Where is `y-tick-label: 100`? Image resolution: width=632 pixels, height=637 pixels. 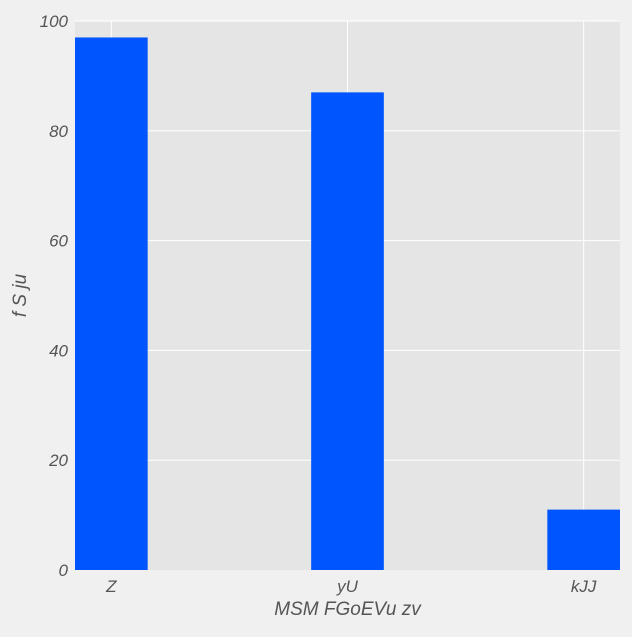
y-tick-label: 100 is located at coordinates (54, 21).